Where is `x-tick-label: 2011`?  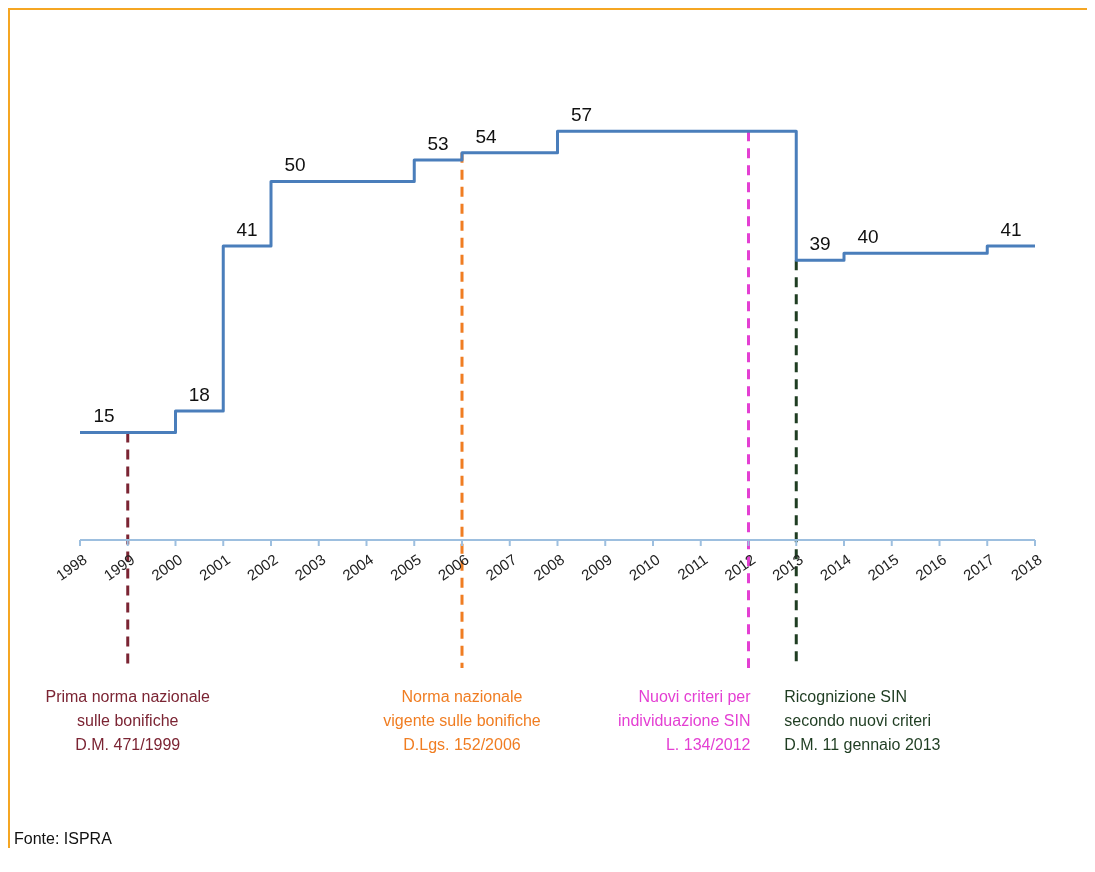
x-tick-label: 2011 is located at coordinates (692, 566).